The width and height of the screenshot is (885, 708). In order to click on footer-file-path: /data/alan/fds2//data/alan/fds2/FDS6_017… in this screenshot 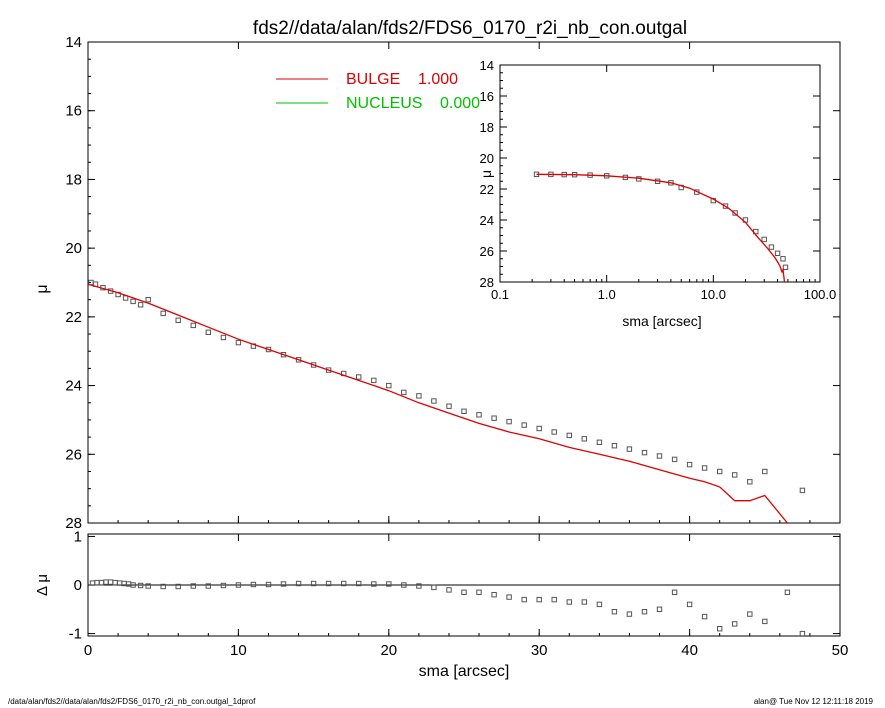, I will do `click(132, 701)`.